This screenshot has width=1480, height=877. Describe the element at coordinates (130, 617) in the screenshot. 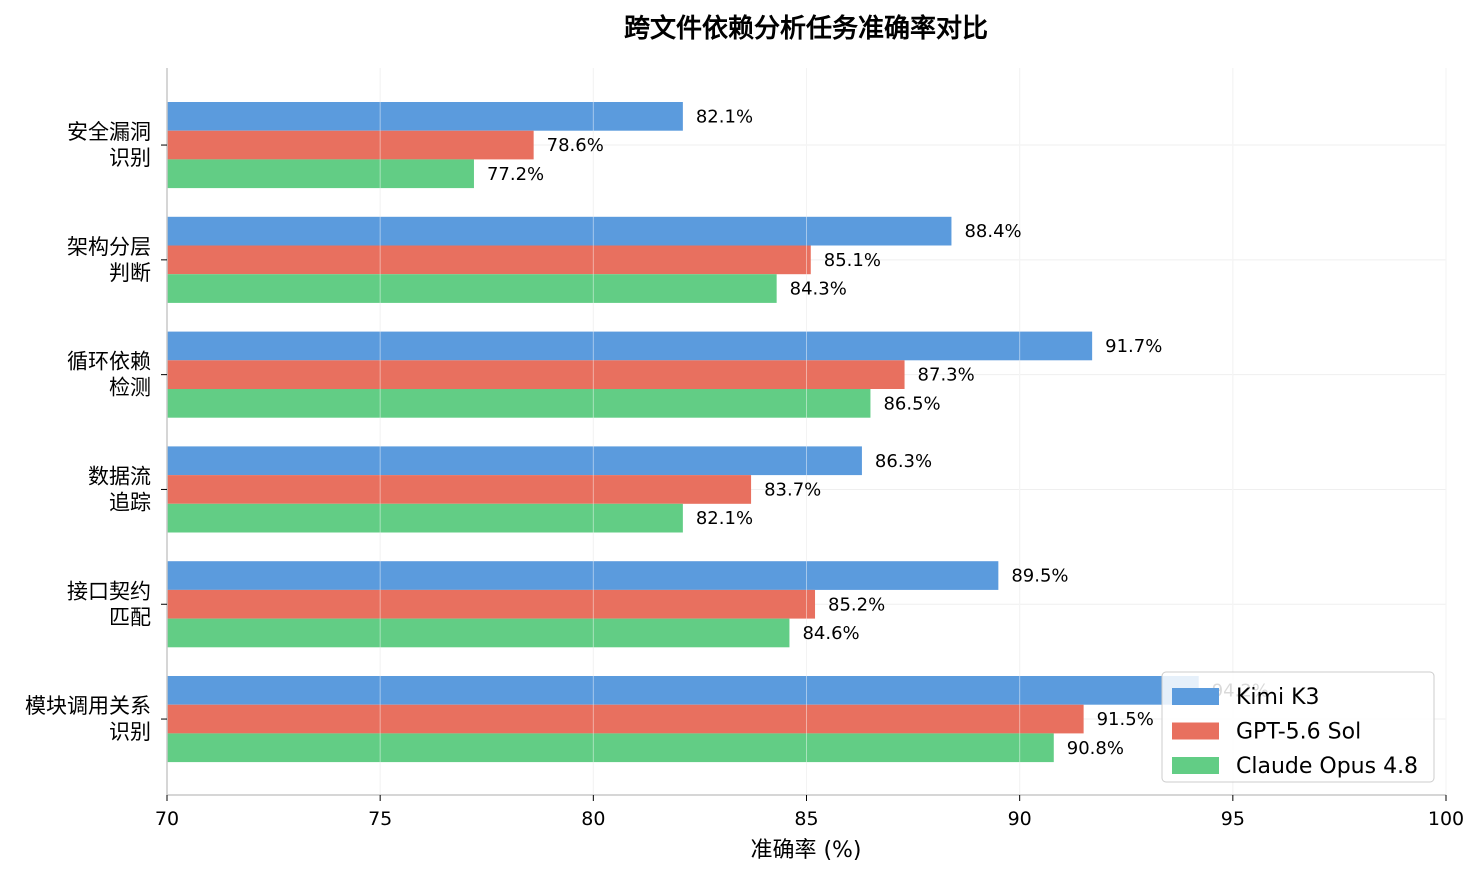

I see `y-tick-label-line: 匹配` at that location.